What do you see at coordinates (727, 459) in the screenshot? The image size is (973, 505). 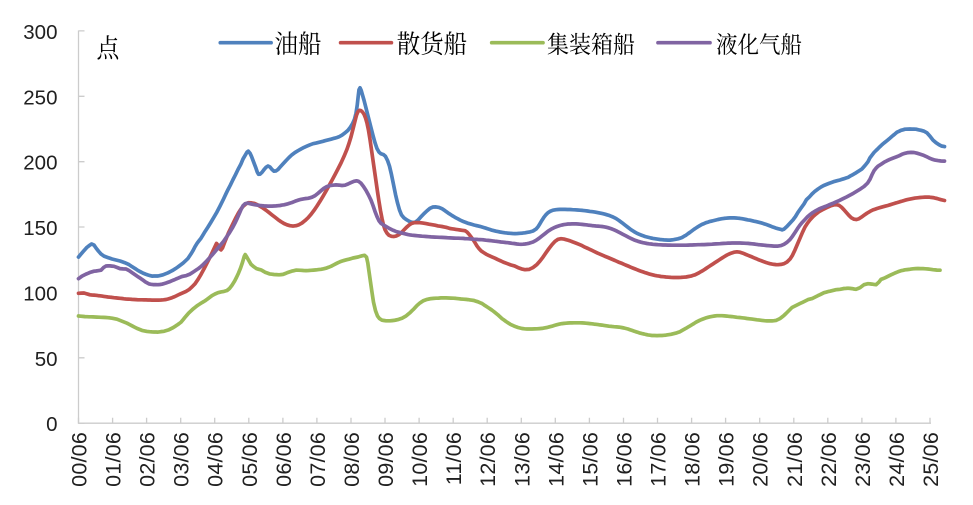 I see `svg-text: 19/06` at bounding box center [727, 459].